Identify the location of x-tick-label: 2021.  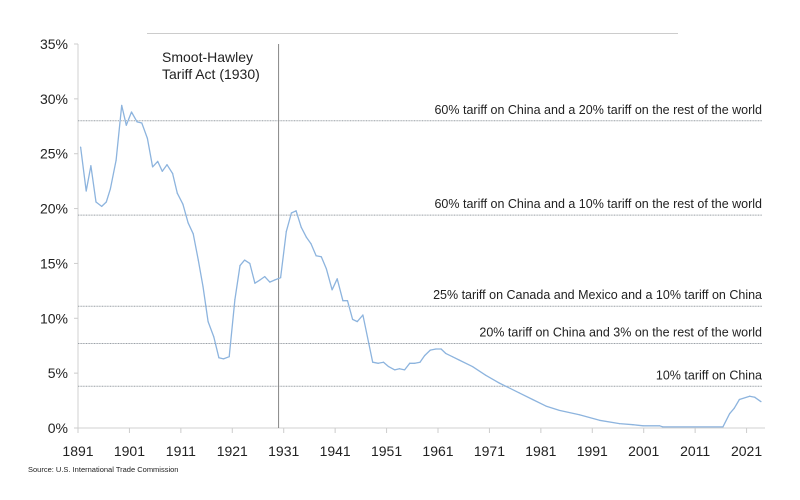
(746, 451).